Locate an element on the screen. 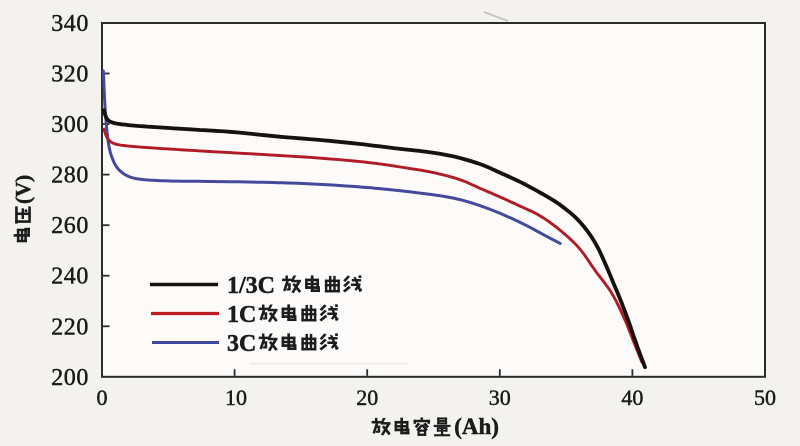  svg-text: 1C is located at coordinates (241, 315).